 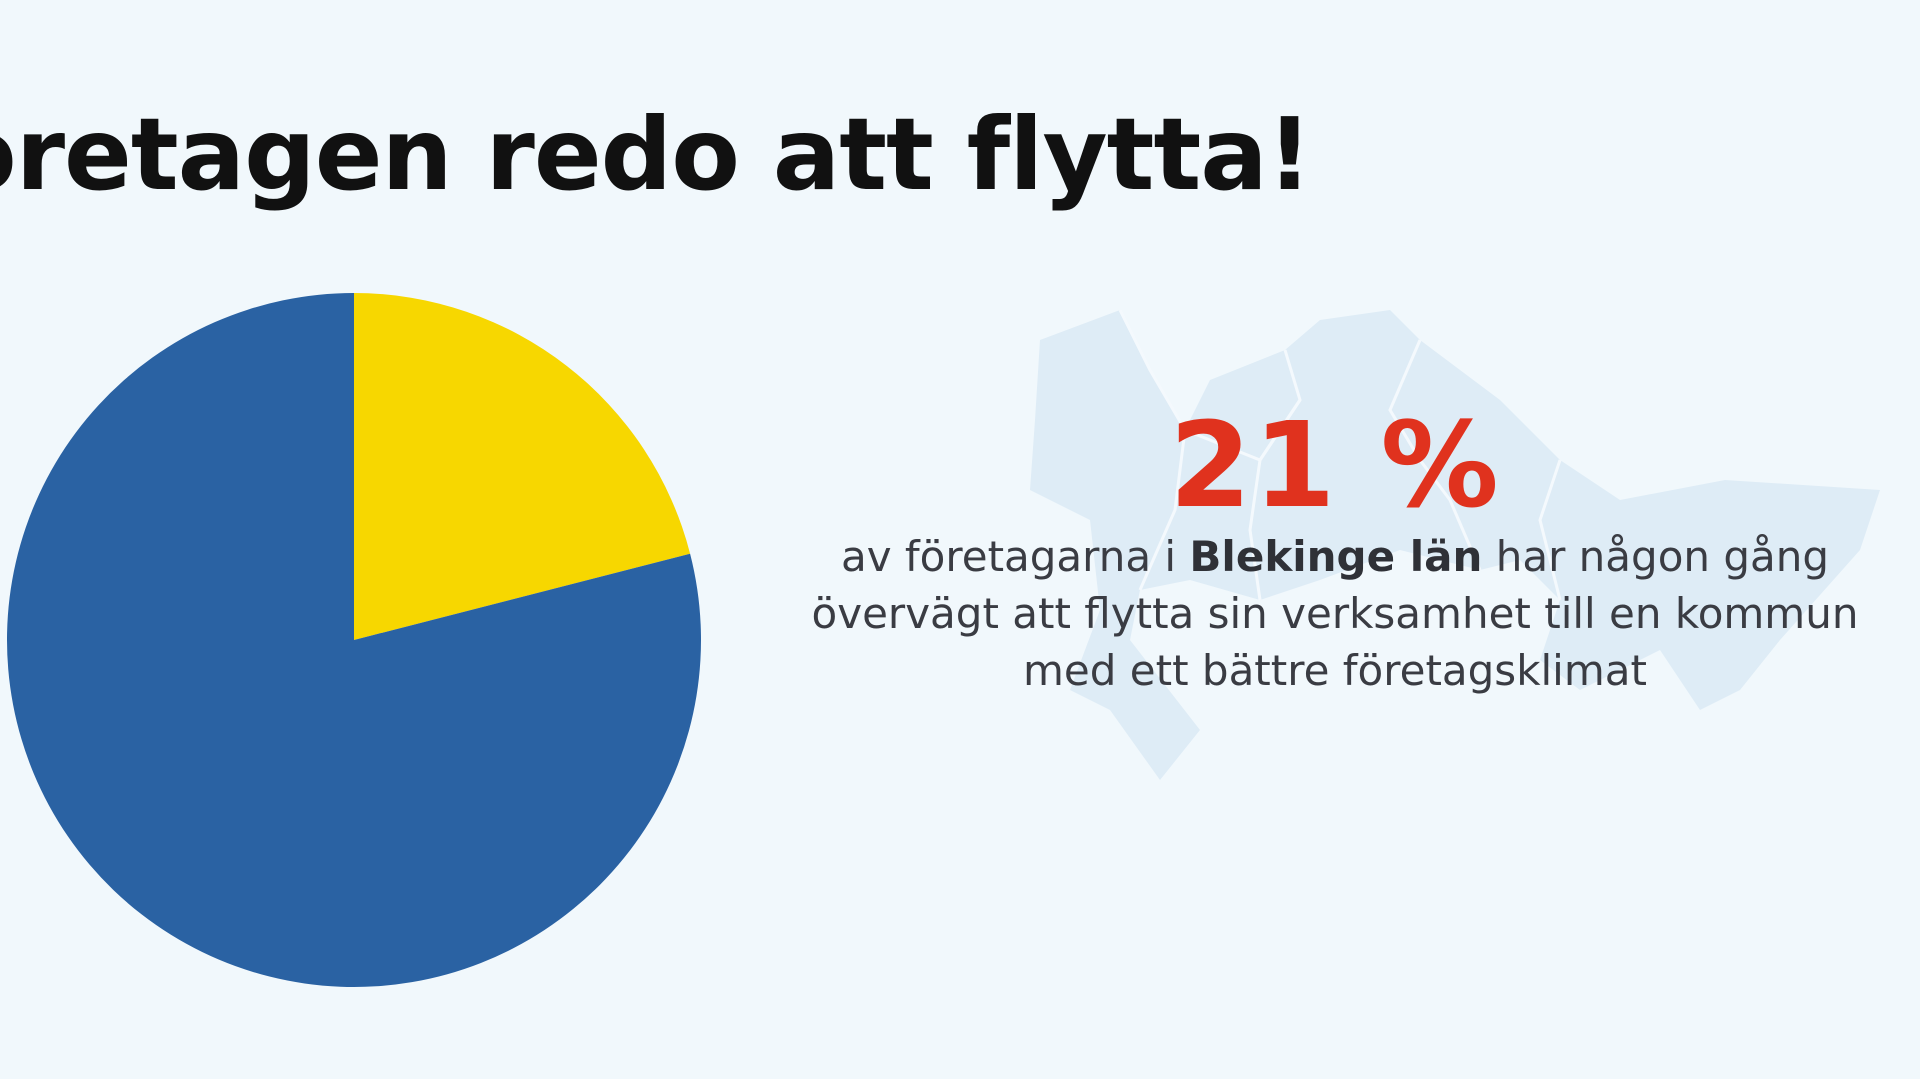 What do you see at coordinates (1656, 556) in the screenshot?
I see `stat-line-1-post: har någon gång` at bounding box center [1656, 556].